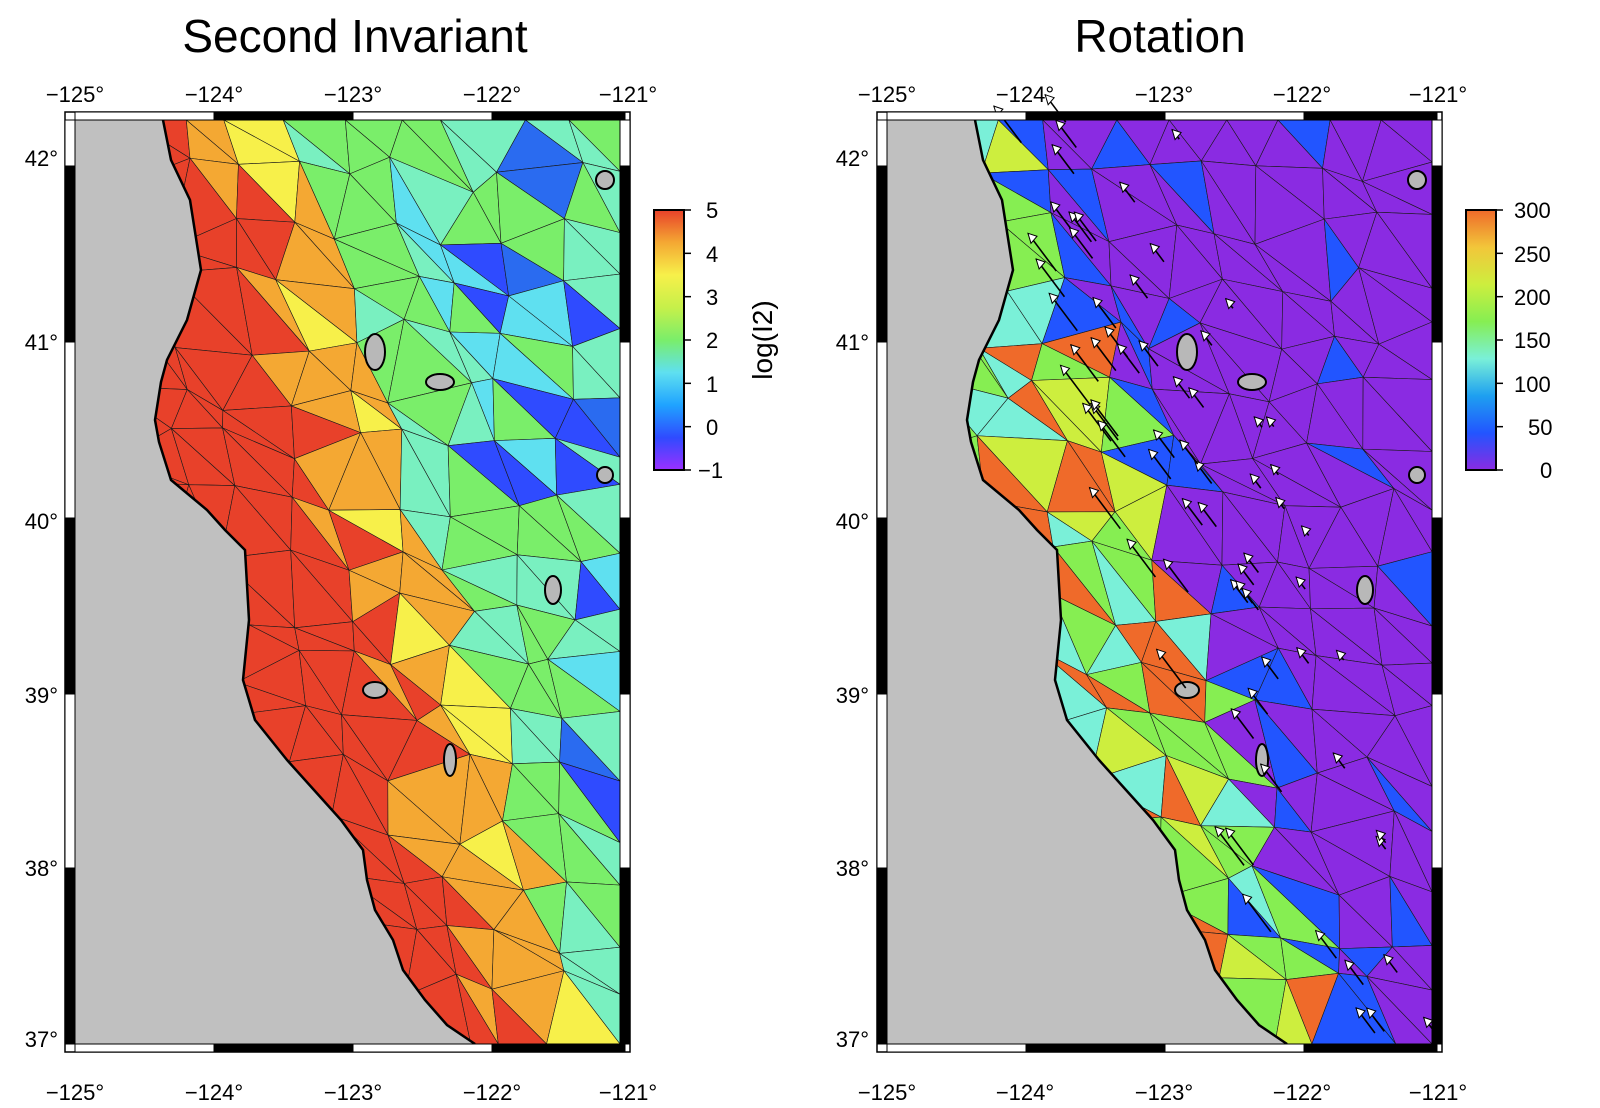 This screenshot has width=1600, height=1108. I want to click on colorbar-tick-label: 300, so click(1532, 210).